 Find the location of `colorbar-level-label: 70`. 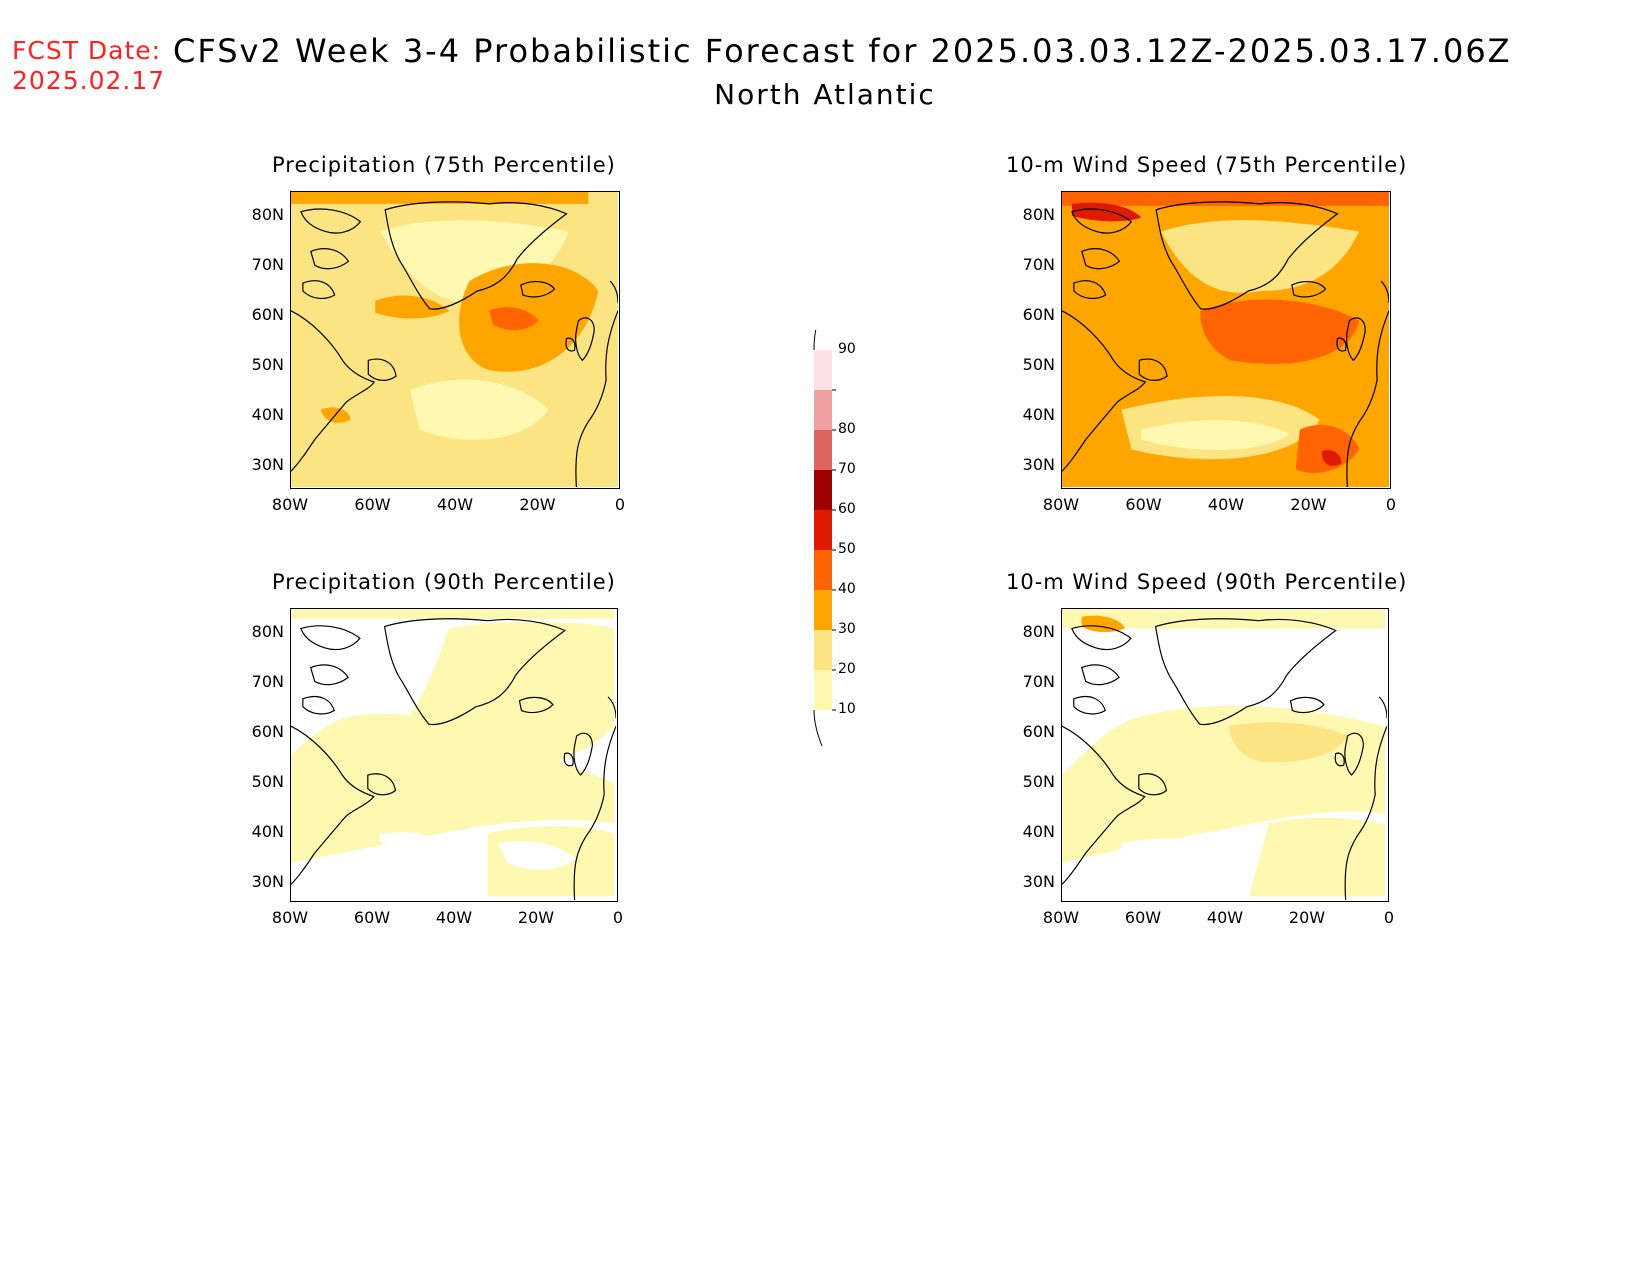

colorbar-level-label: 70 is located at coordinates (847, 469).